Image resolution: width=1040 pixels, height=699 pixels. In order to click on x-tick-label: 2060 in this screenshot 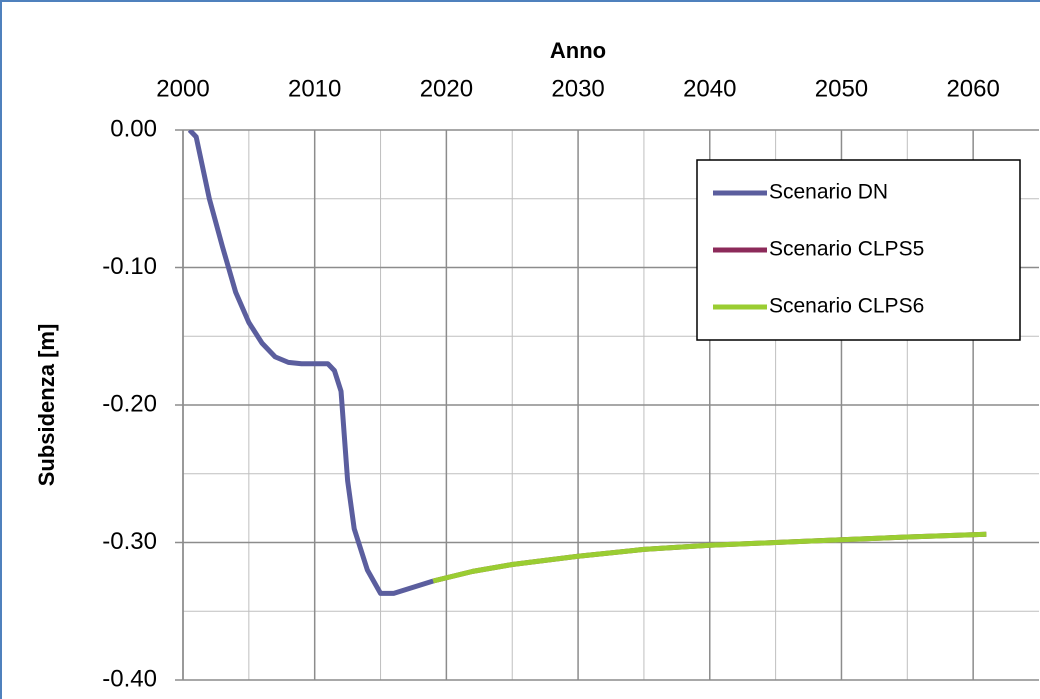, I will do `click(972, 88)`.